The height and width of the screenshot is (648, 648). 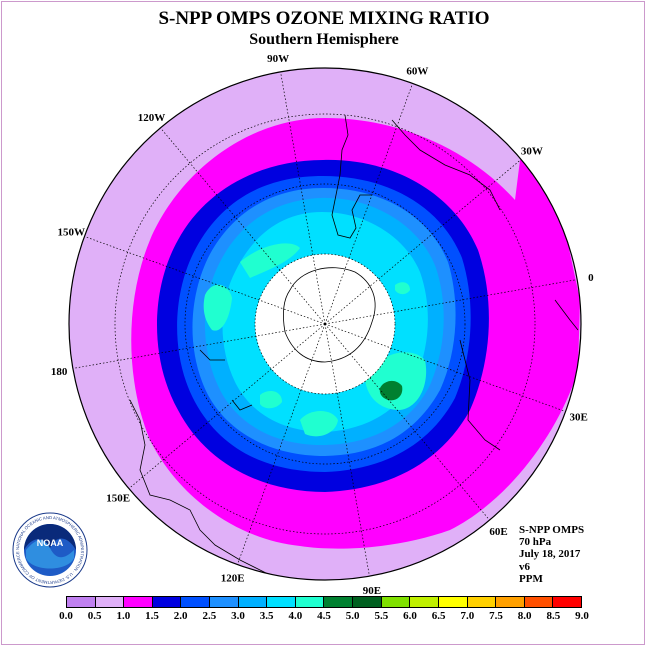 What do you see at coordinates (591, 278) in the screenshot?
I see `longitude-label: 0` at bounding box center [591, 278].